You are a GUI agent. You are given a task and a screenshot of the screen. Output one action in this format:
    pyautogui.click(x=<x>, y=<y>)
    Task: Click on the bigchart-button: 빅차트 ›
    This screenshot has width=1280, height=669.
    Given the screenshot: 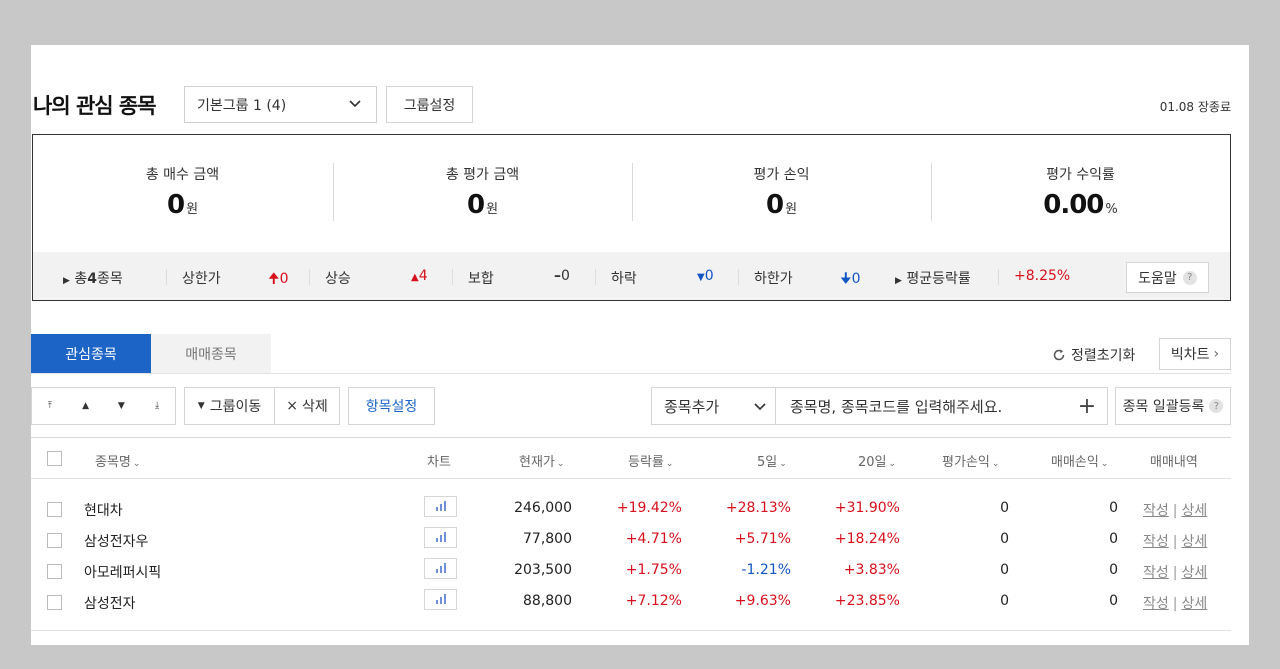 What is the action you would take?
    pyautogui.click(x=1195, y=354)
    